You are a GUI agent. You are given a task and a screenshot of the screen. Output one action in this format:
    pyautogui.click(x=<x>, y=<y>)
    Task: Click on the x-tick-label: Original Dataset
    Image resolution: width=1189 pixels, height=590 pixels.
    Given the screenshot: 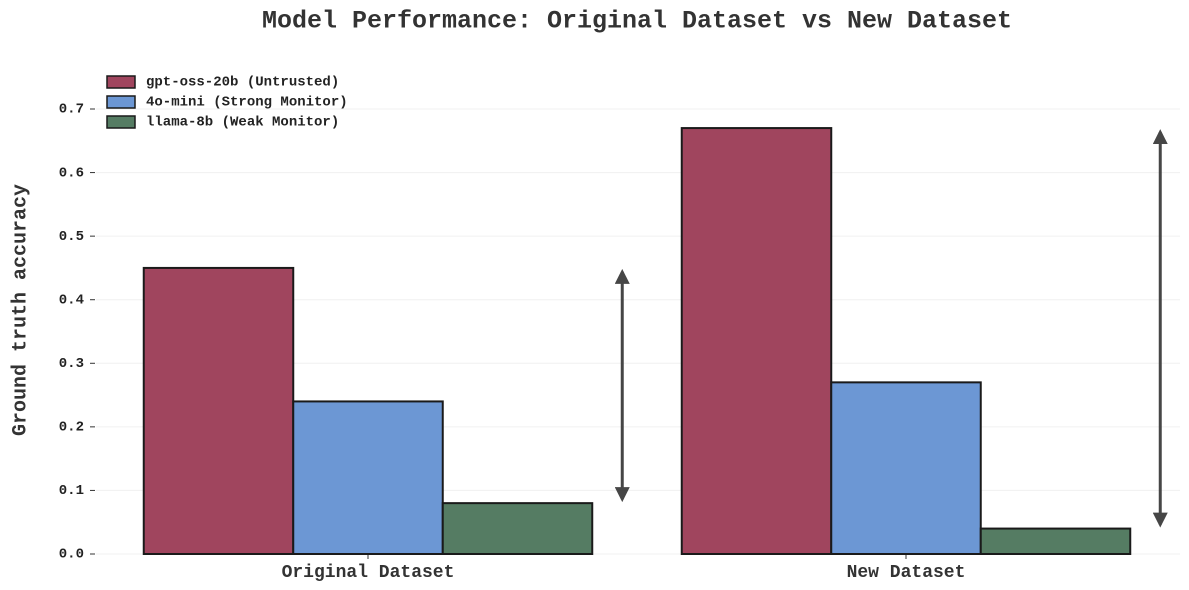 What is the action you would take?
    pyautogui.click(x=368, y=573)
    